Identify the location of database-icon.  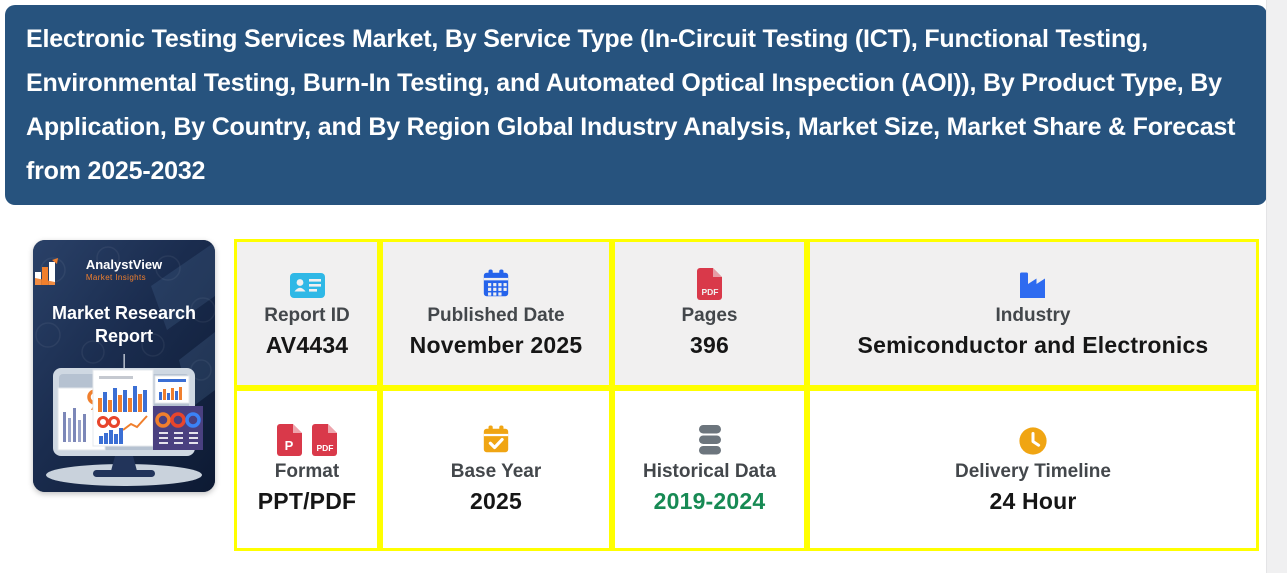
(710, 440).